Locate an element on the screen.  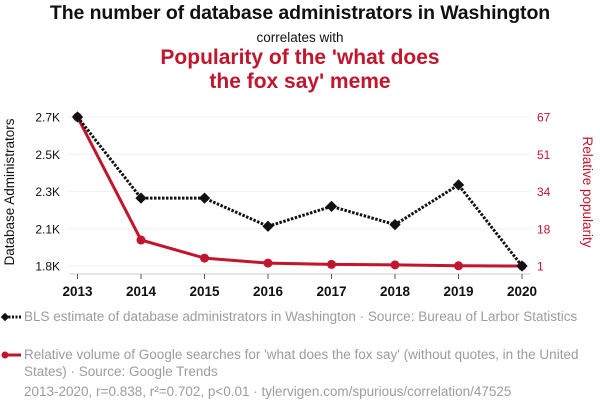
right-axis-ticks: 67 51 34 18 1 is located at coordinates (544, 192).